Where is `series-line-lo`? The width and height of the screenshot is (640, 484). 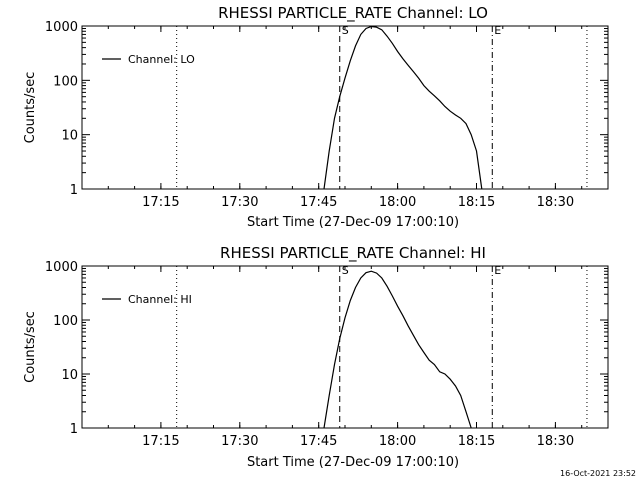 series-line-lo is located at coordinates (403, 107).